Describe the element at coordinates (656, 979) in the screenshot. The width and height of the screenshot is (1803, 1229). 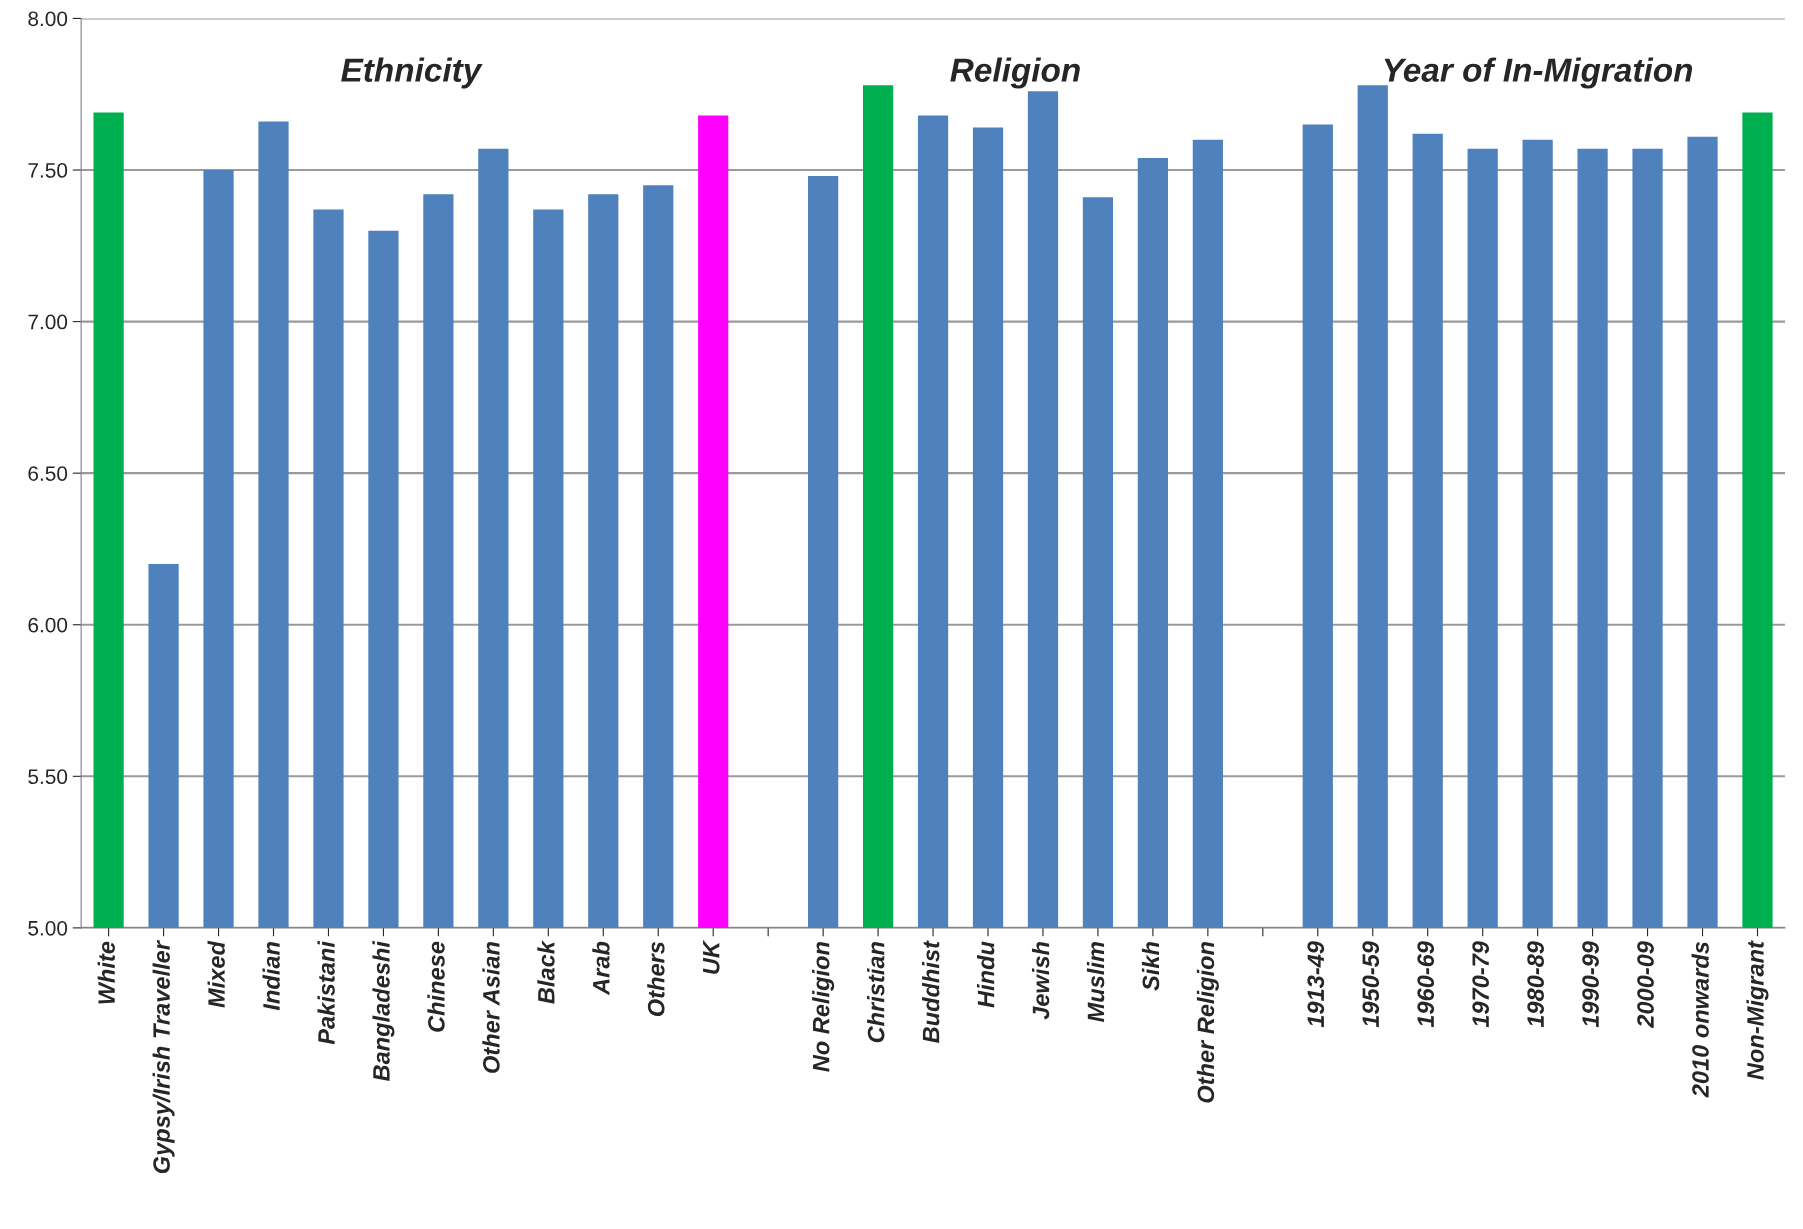
I see `x-tick-label: Others` at that location.